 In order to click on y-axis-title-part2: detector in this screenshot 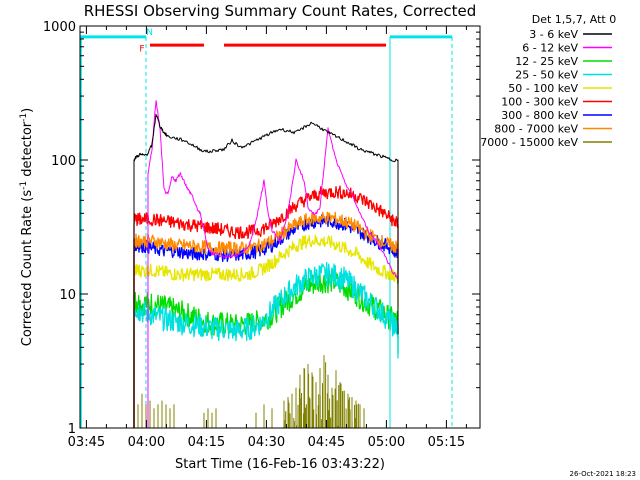, I will do `click(27, 151)`.